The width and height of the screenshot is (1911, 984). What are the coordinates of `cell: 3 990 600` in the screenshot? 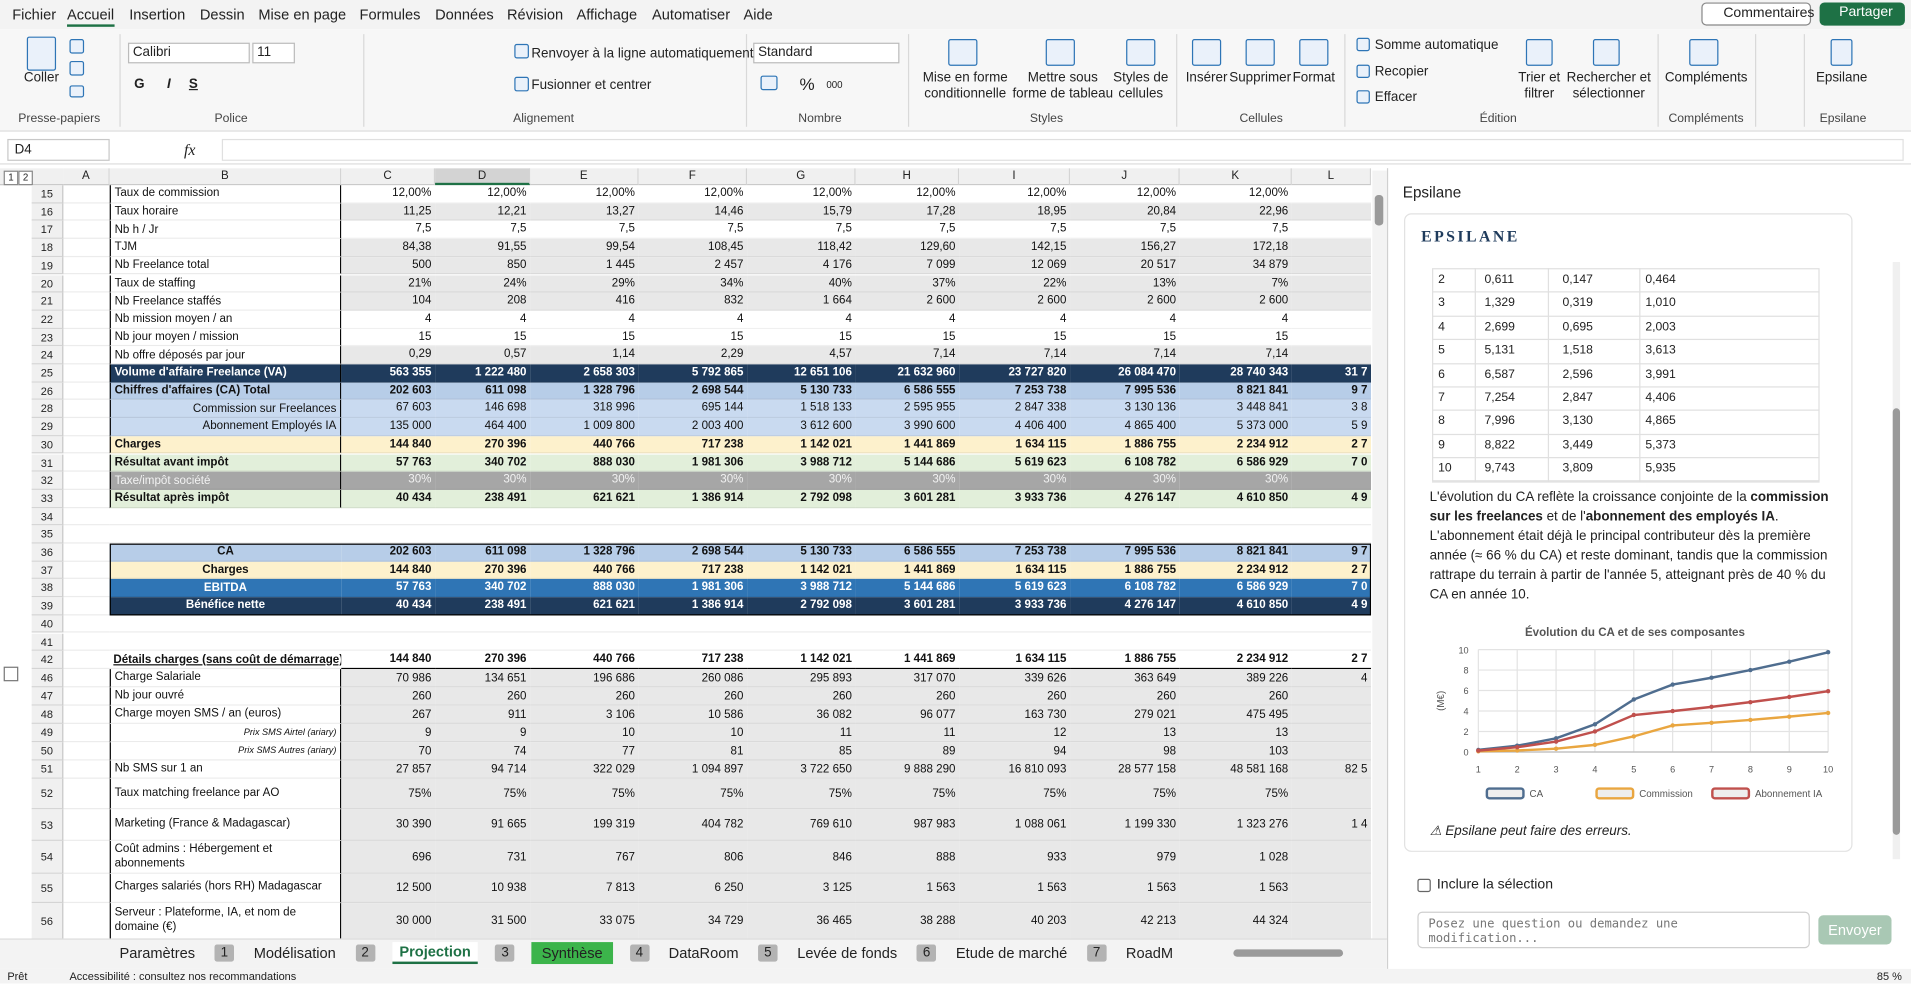 It's located at (908, 427).